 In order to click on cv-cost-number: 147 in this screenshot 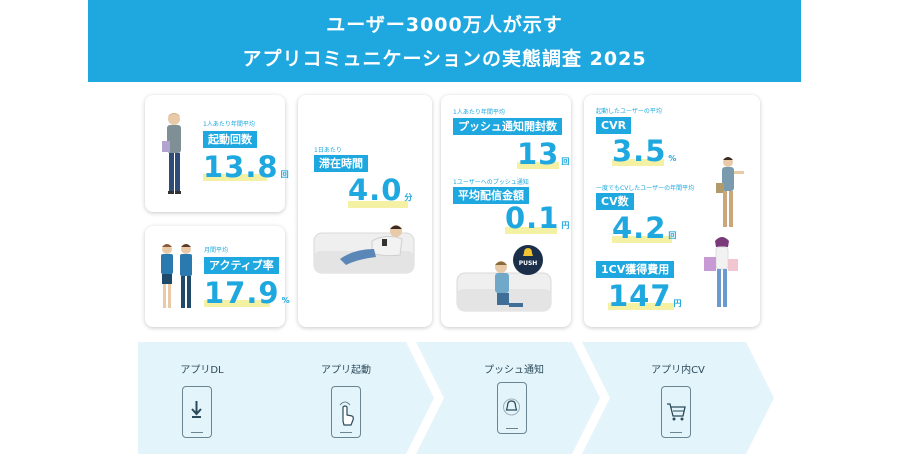, I will do `click(640, 296)`.